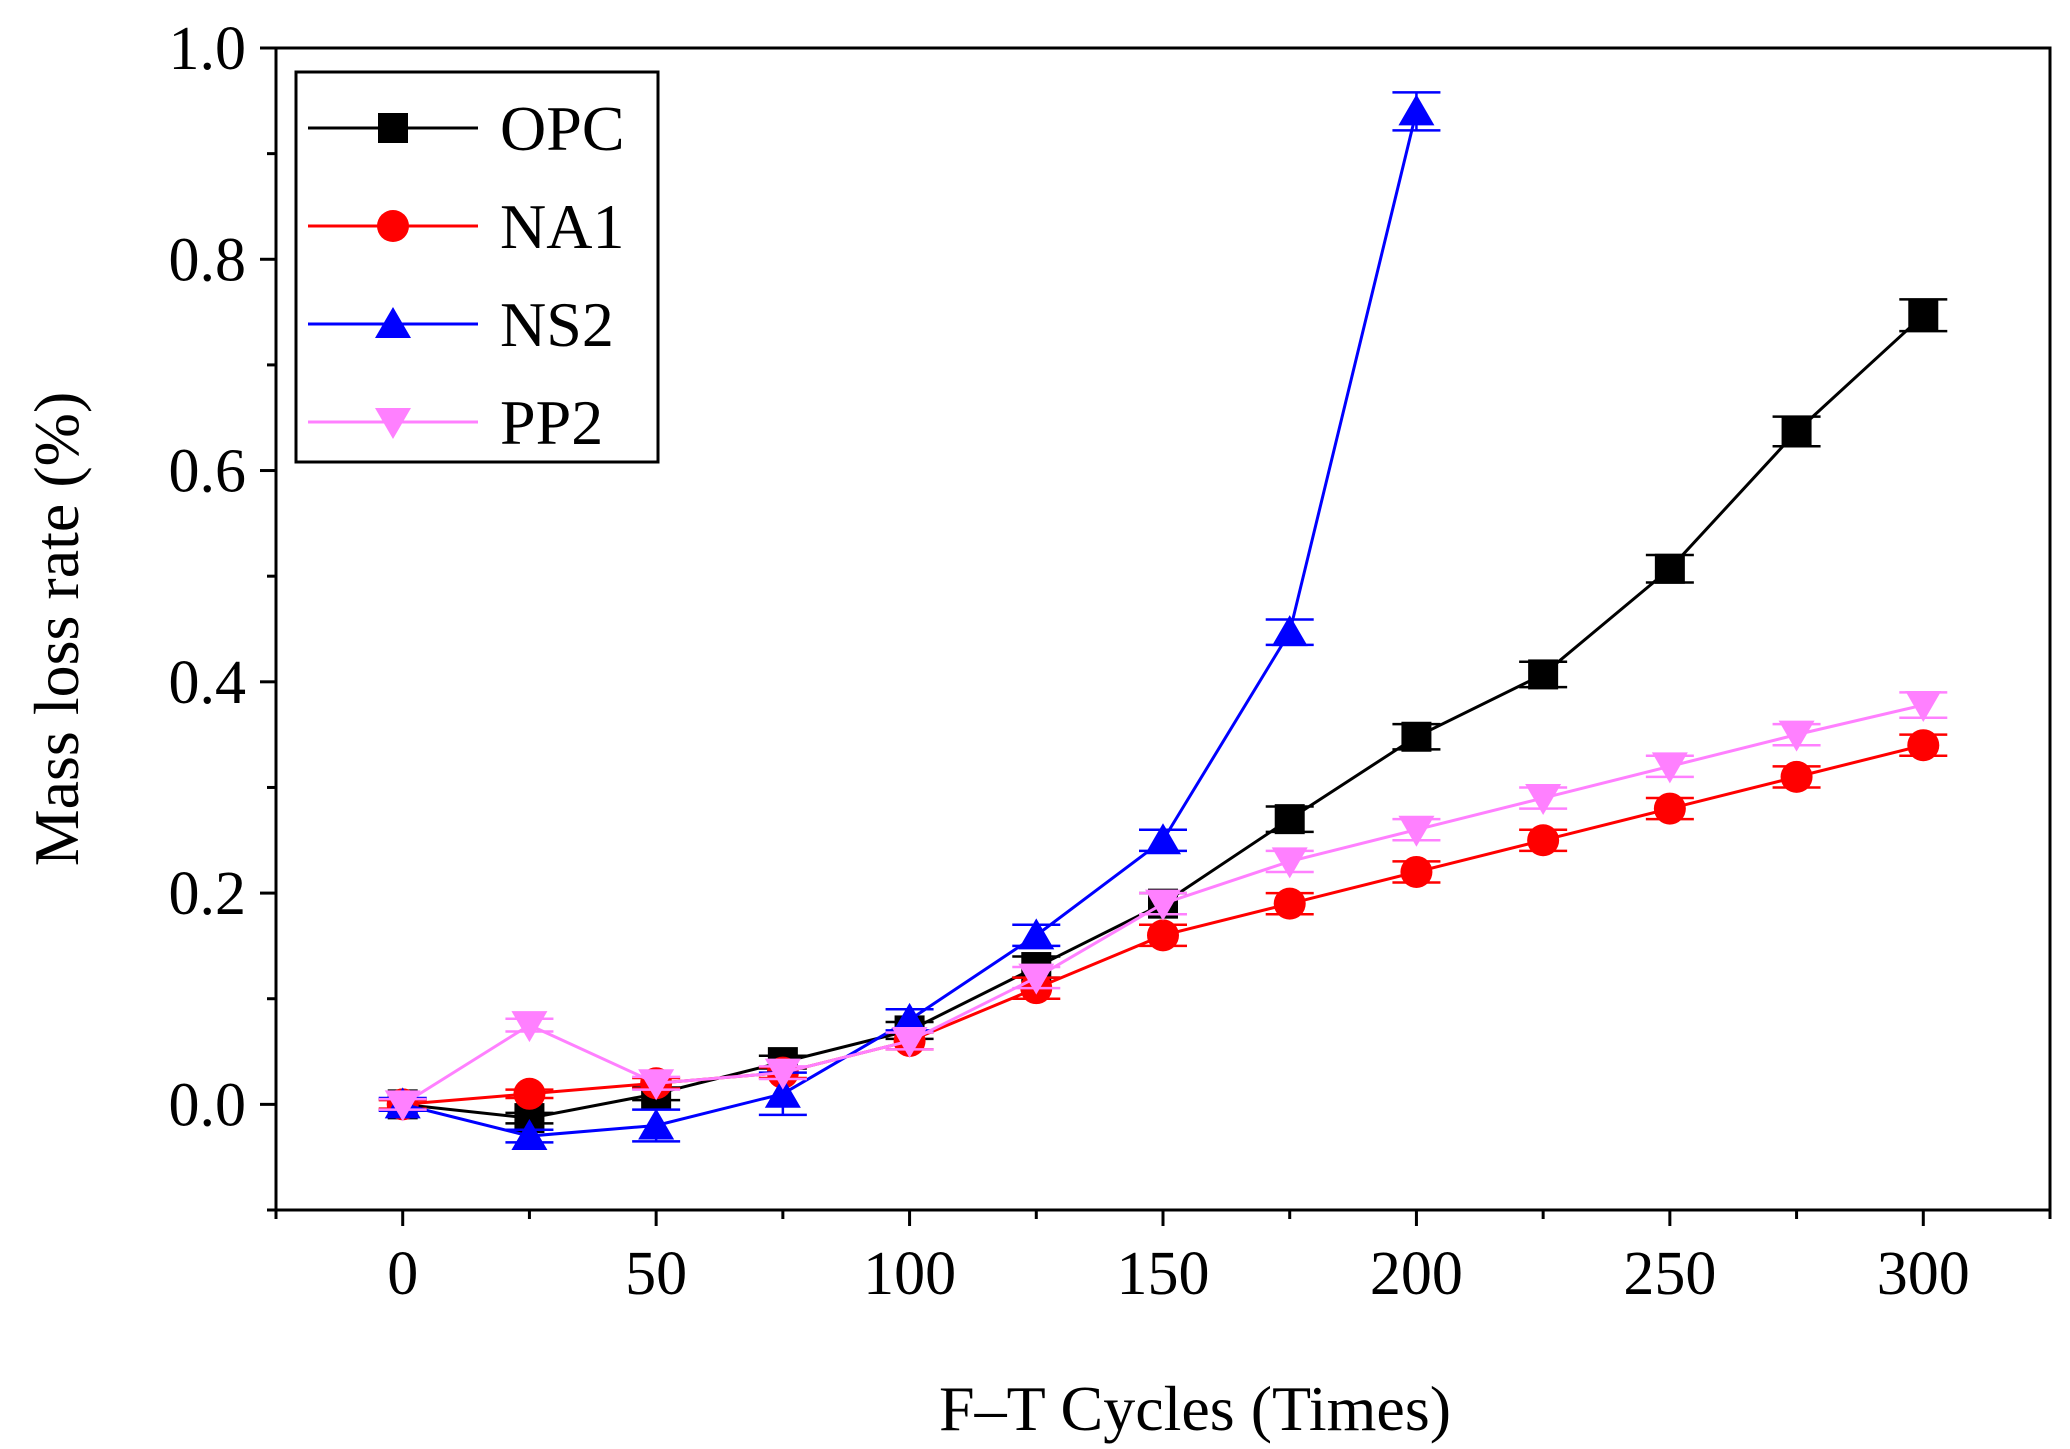  What do you see at coordinates (466, 226) in the screenshot?
I see `legend-item-na1: NA1` at bounding box center [466, 226].